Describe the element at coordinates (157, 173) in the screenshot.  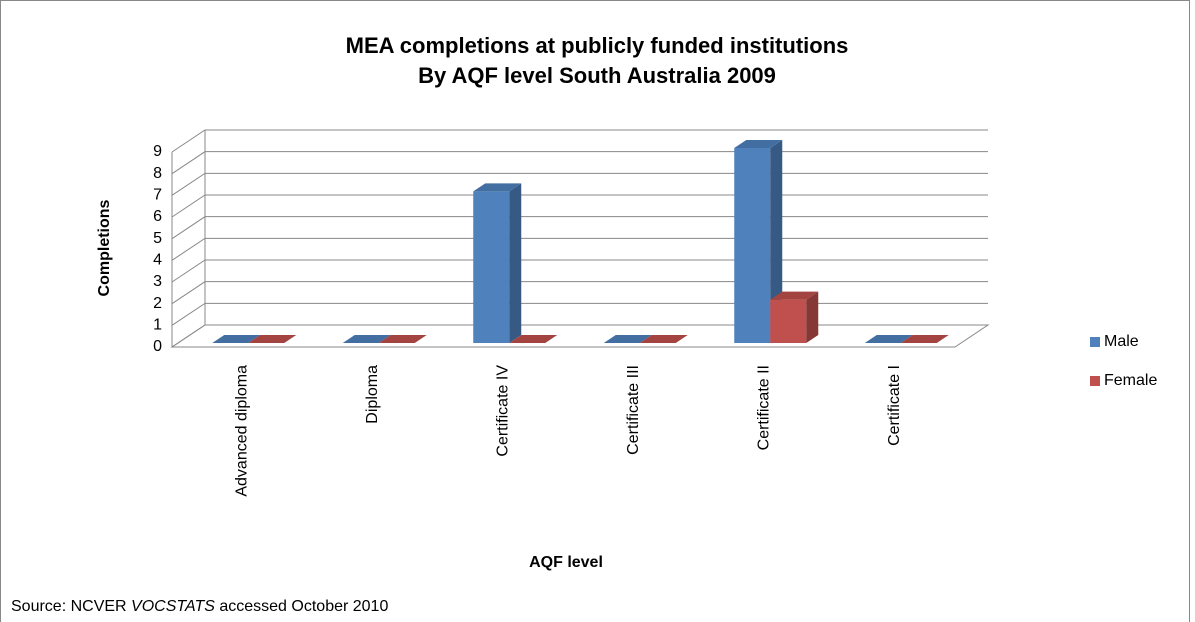
I see `y-tick-label: 8` at that location.